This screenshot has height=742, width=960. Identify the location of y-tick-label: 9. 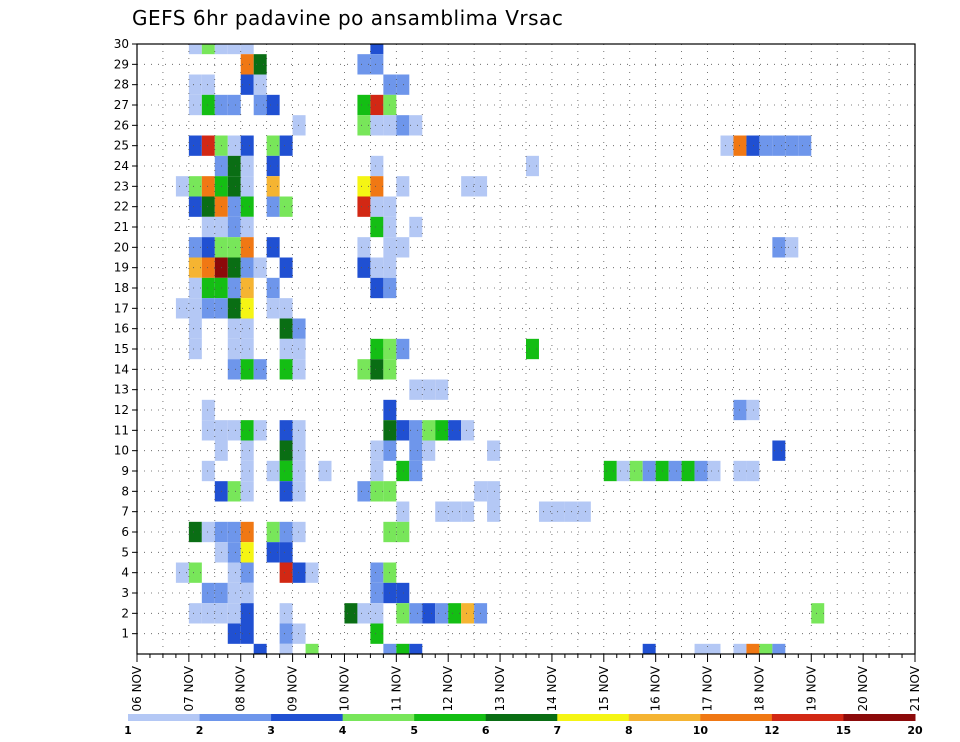
(125, 471).